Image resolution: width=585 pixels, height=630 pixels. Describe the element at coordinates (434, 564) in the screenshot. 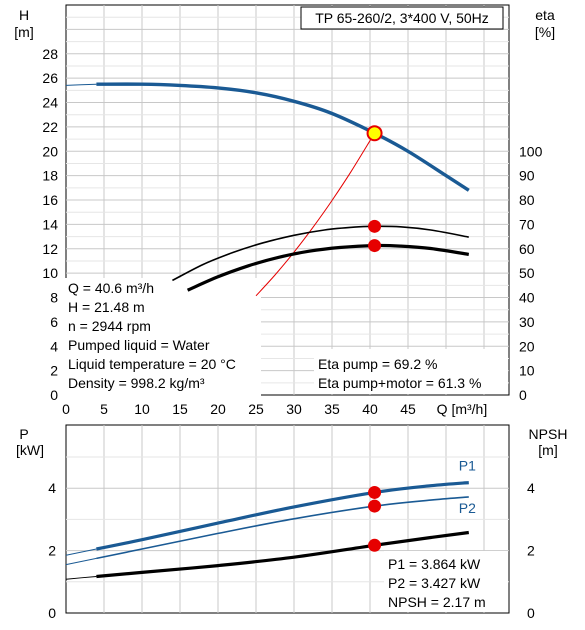

I see `power-info-line: P1 = 3.864 kW` at that location.